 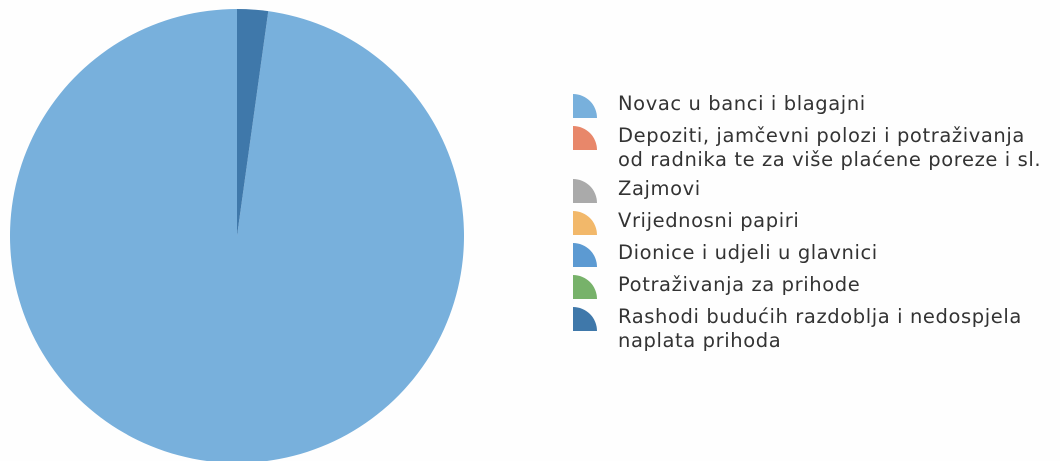 I want to click on legend-item: Potraživanja za prihode, so click(x=812, y=286).